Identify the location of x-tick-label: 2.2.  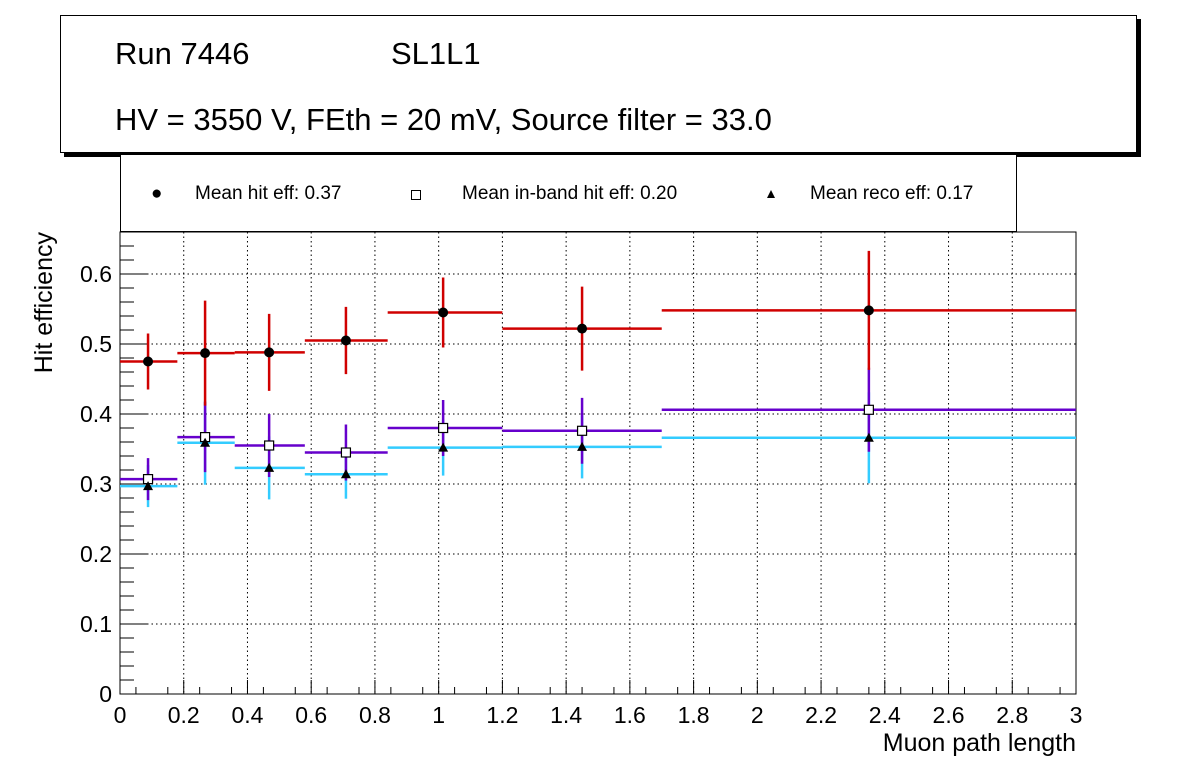
(821, 715).